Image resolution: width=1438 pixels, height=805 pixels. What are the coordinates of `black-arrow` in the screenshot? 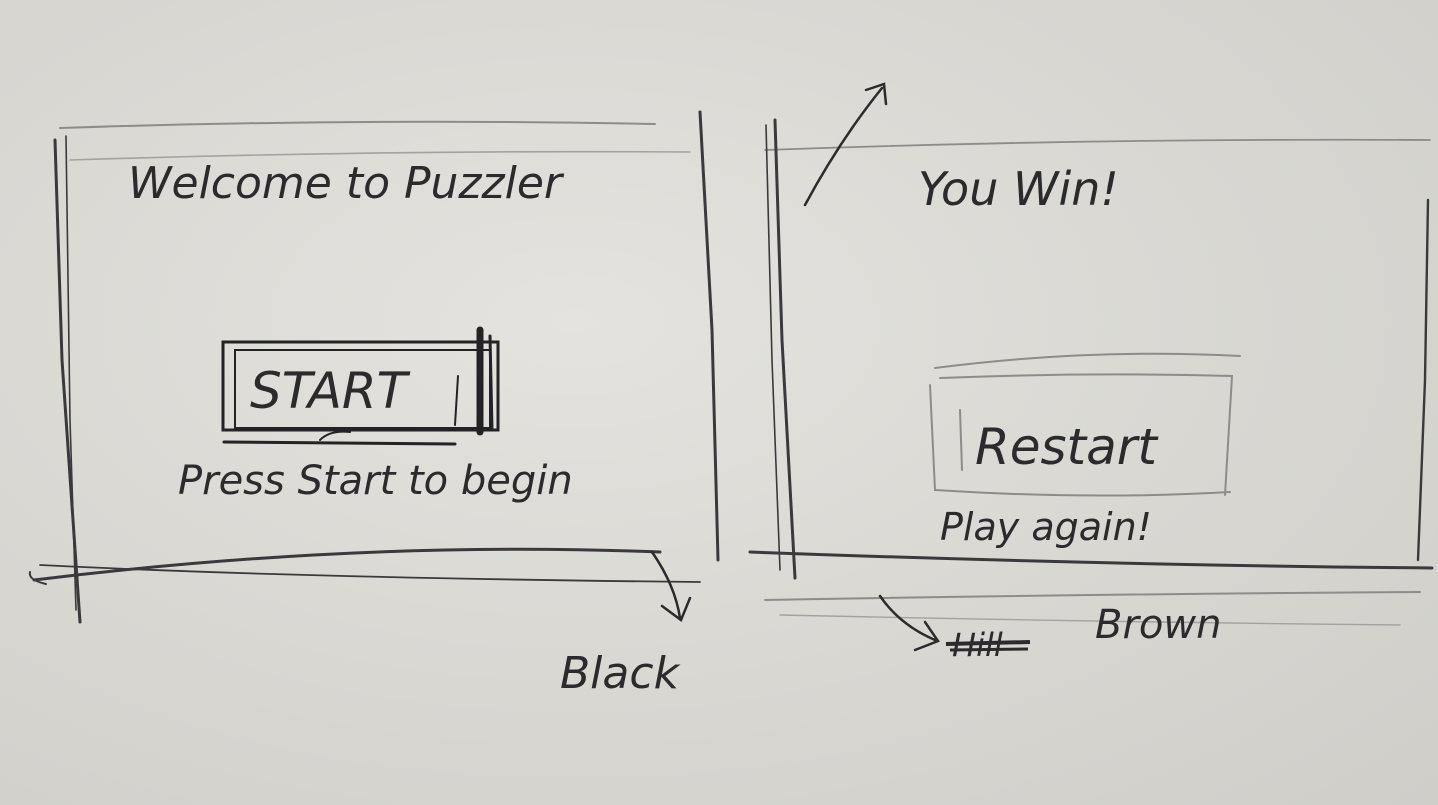 It's located at (671, 586).